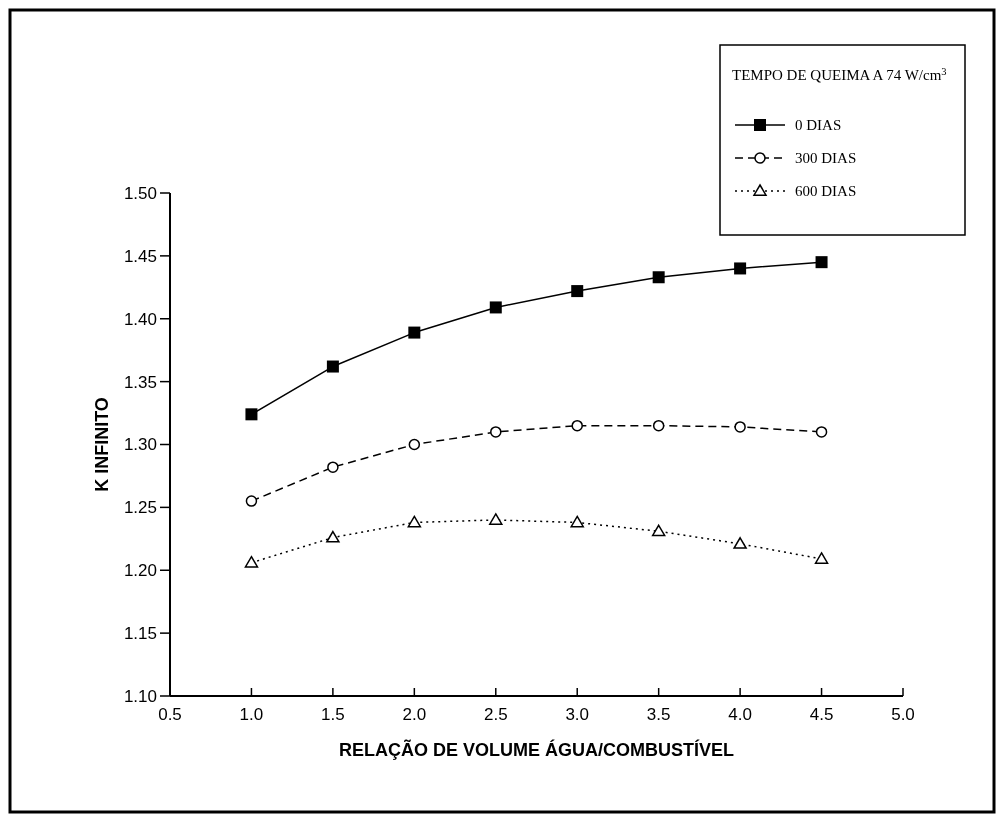  What do you see at coordinates (140, 193) in the screenshot?
I see `y-tick-label: 1.50` at bounding box center [140, 193].